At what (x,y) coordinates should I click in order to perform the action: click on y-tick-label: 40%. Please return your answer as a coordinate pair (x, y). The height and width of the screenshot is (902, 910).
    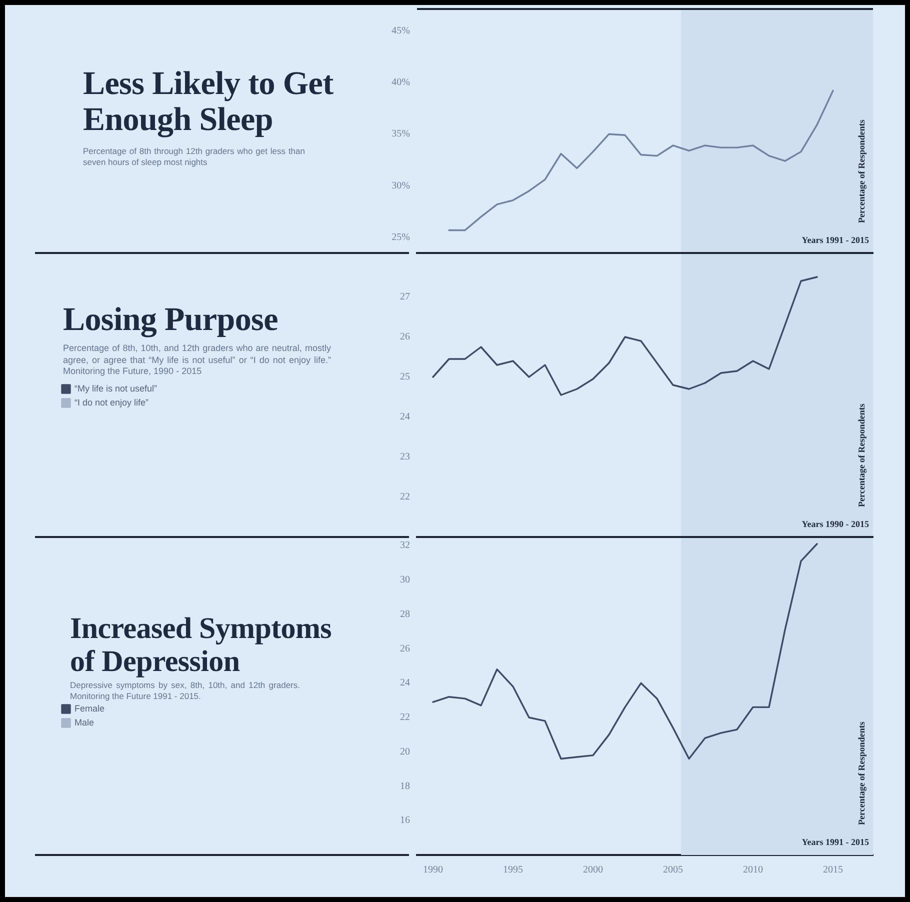
    Looking at the image, I should click on (401, 82).